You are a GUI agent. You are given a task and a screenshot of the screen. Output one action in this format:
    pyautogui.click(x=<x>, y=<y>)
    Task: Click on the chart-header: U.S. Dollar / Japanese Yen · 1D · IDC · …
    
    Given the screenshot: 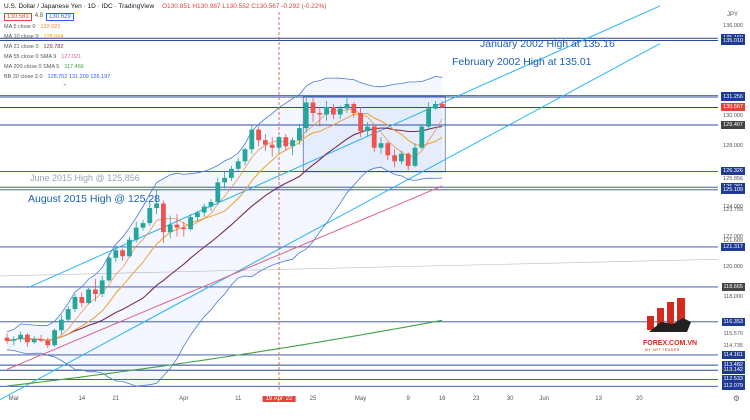 What is the action you would take?
    pyautogui.click(x=165, y=6)
    